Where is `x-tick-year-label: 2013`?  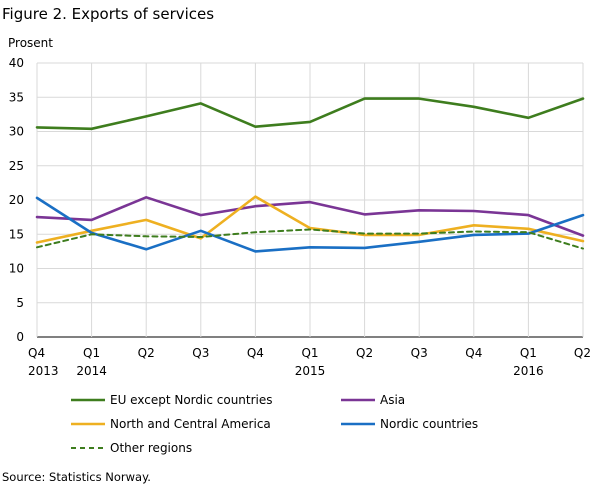 x-tick-year-label: 2013 is located at coordinates (43, 371).